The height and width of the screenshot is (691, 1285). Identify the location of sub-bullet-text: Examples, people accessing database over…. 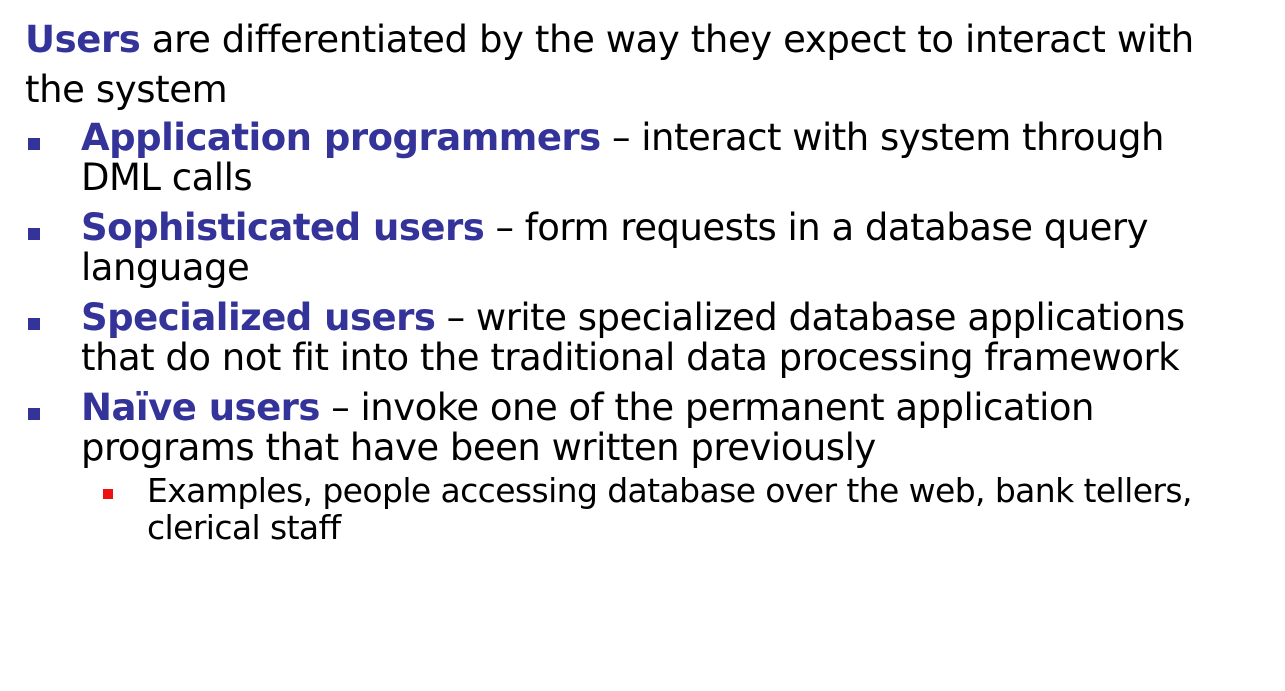
(669, 509).